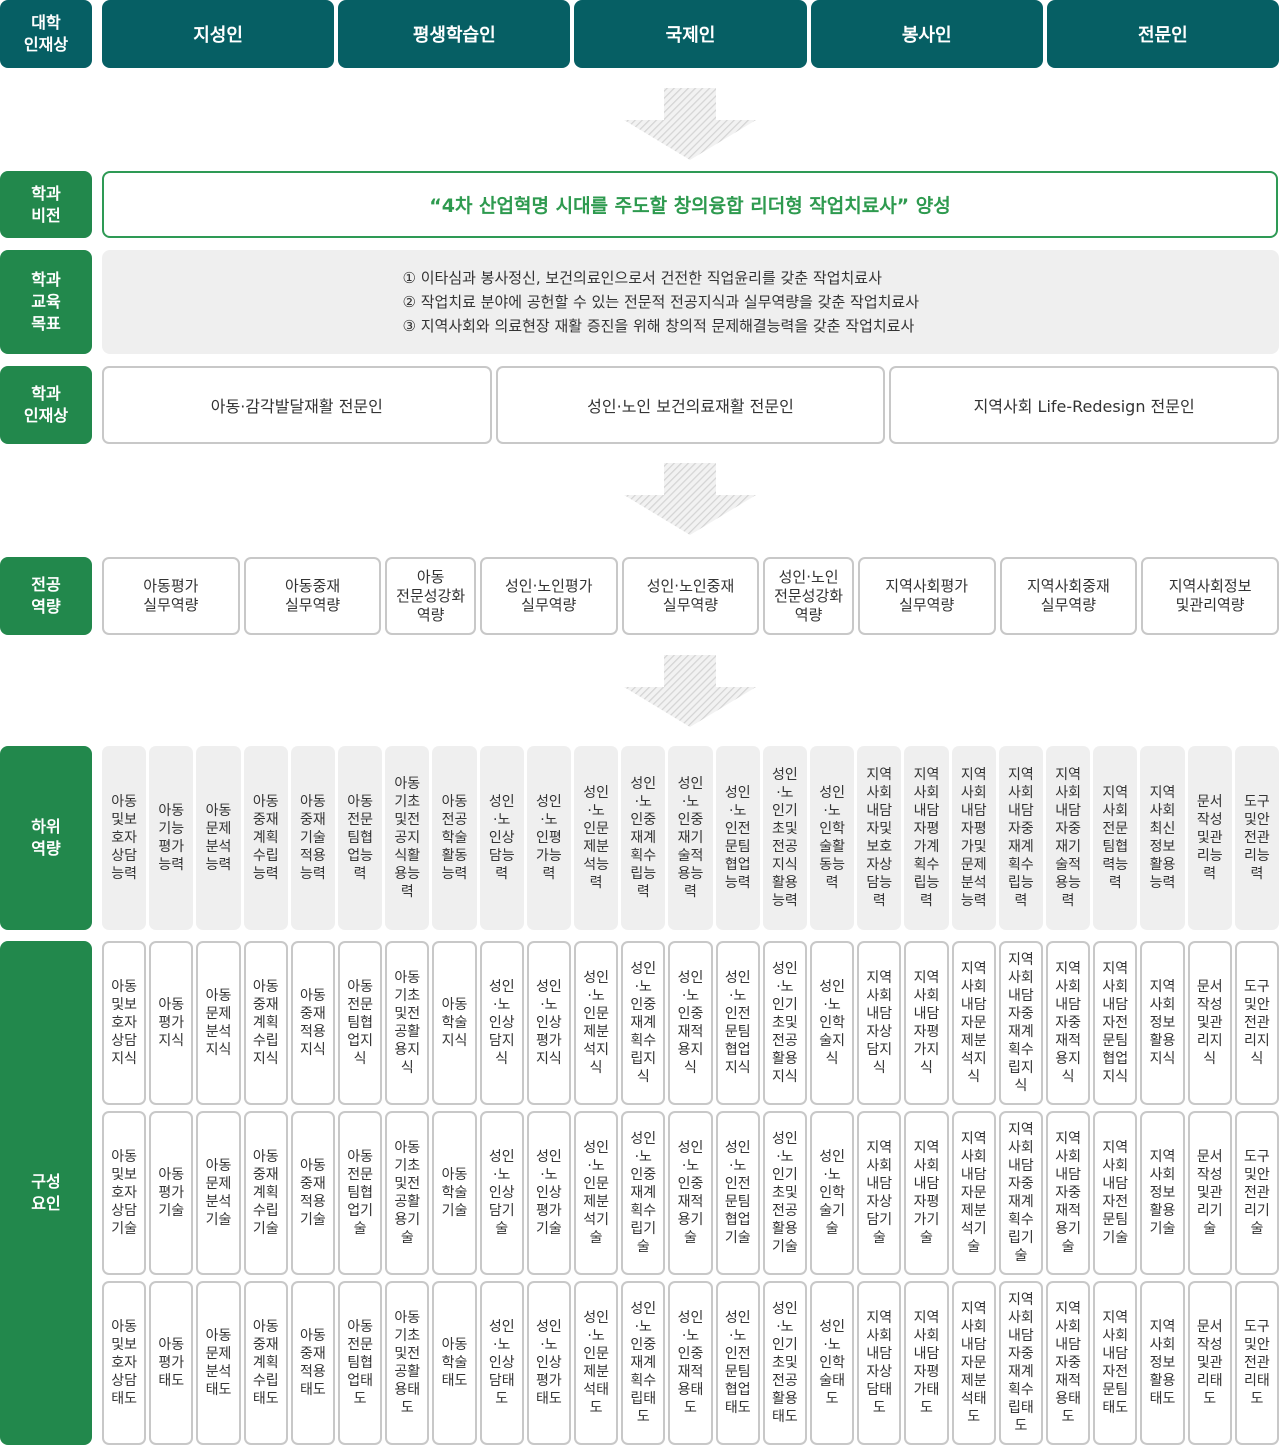  What do you see at coordinates (1256, 1363) in the screenshot?
I see `attitude-item: 도구 및안 전관 리태 도` at bounding box center [1256, 1363].